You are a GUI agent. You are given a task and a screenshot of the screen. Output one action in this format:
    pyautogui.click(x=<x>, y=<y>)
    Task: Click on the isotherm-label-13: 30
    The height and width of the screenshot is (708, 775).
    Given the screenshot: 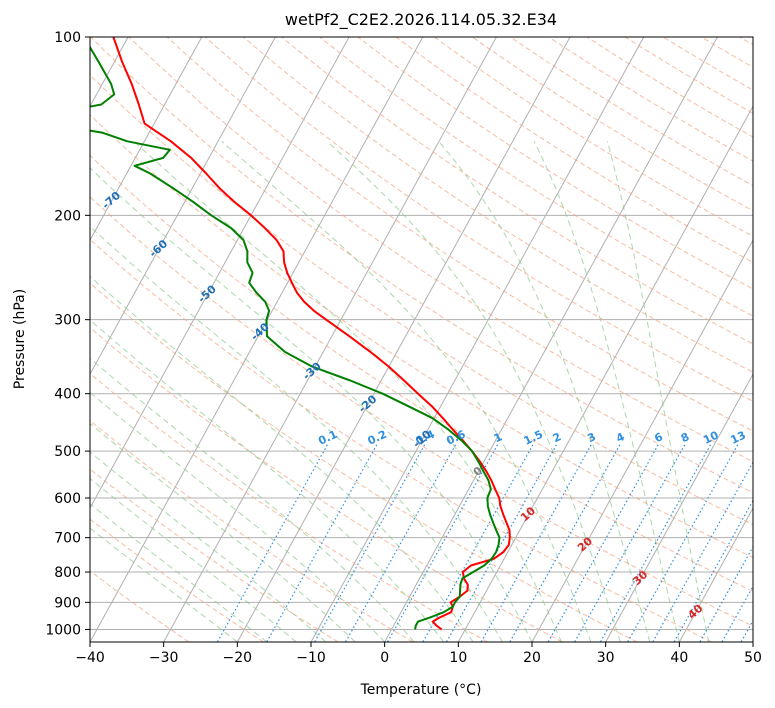 What is the action you would take?
    pyautogui.click(x=640, y=578)
    